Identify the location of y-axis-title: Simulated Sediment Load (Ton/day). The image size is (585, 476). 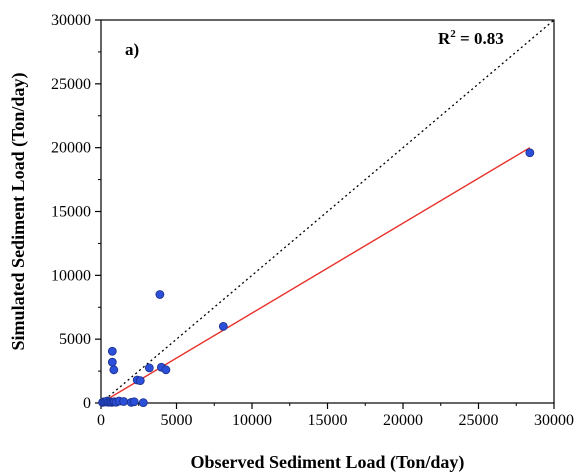
(18, 212).